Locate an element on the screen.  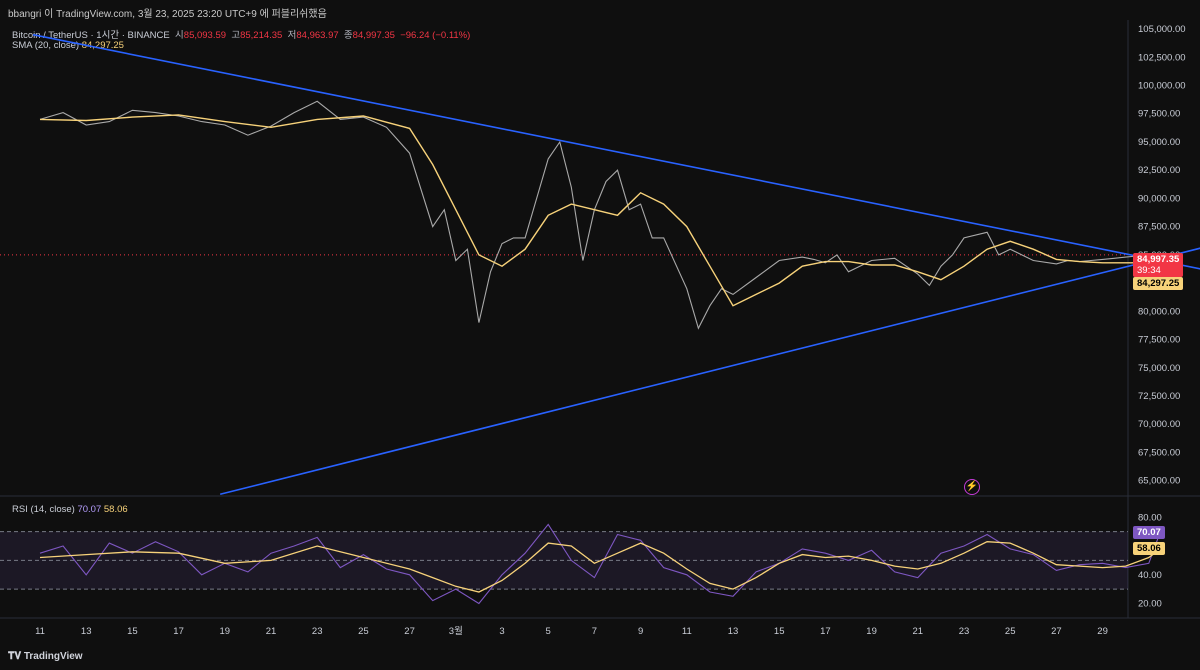
open-label: 시 is located at coordinates (179, 35).